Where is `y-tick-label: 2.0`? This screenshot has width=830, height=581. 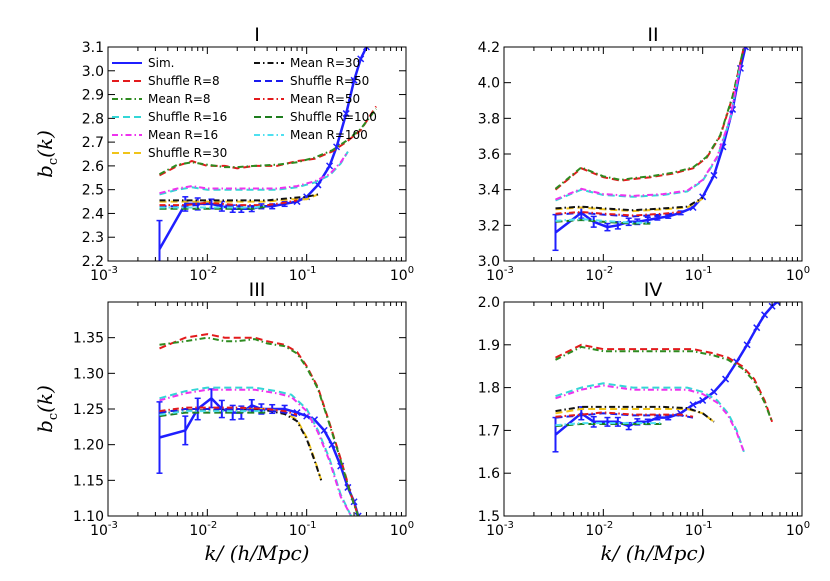 y-tick-label: 2.0 is located at coordinates (489, 303).